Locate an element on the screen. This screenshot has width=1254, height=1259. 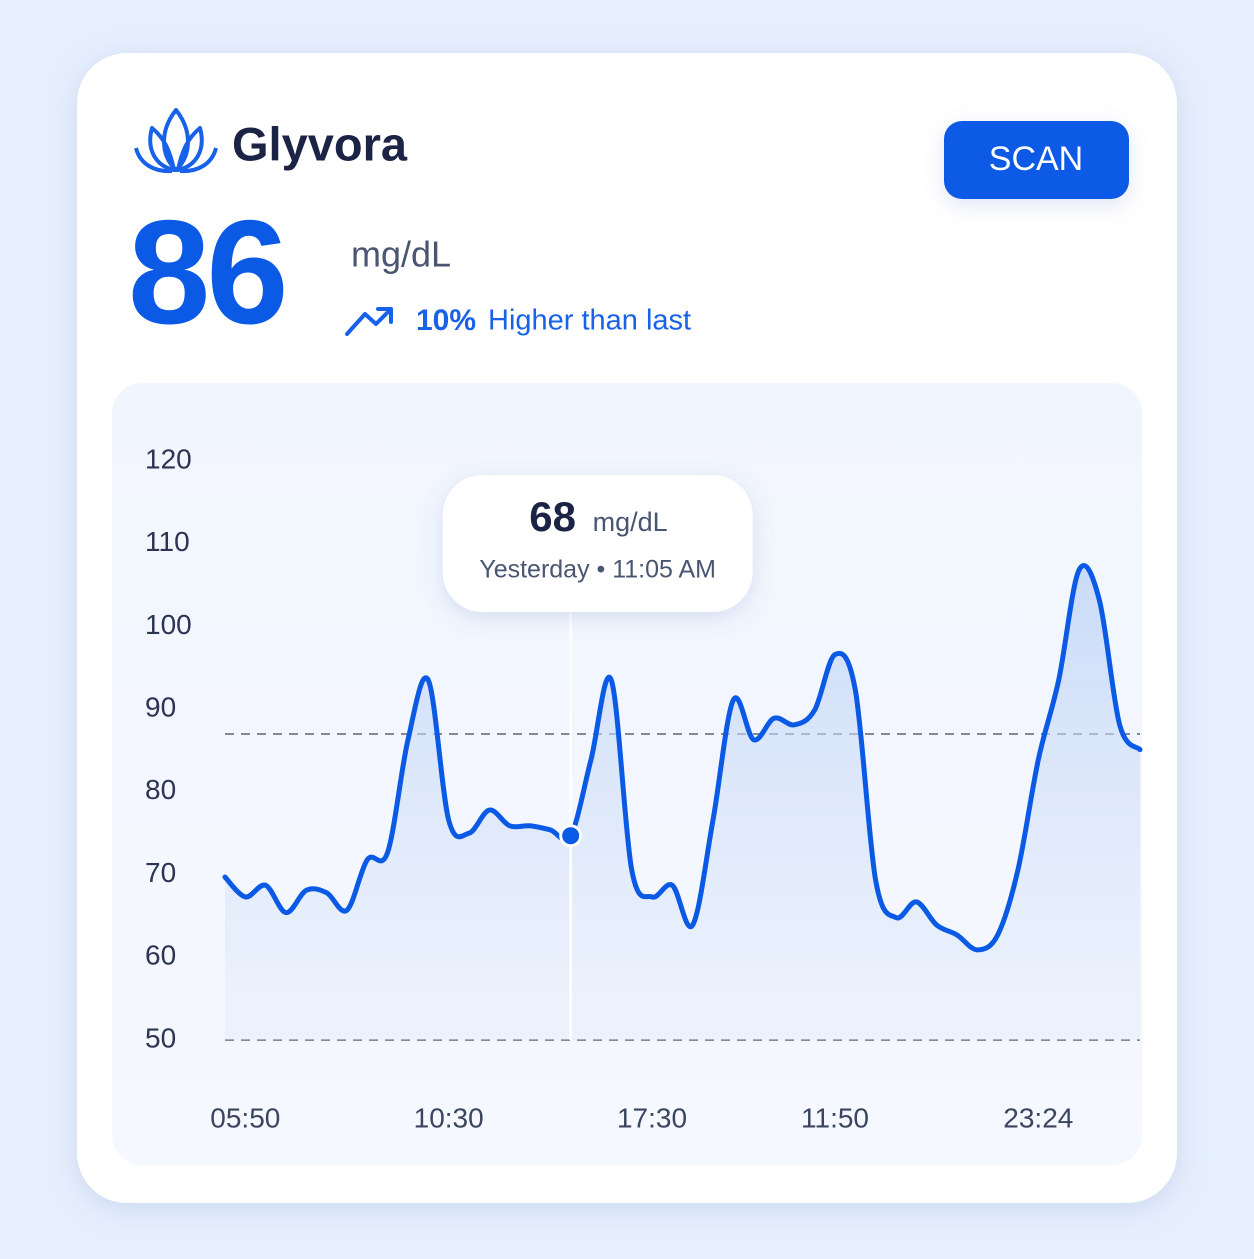
y-tick-label: 70 is located at coordinates (160, 872).